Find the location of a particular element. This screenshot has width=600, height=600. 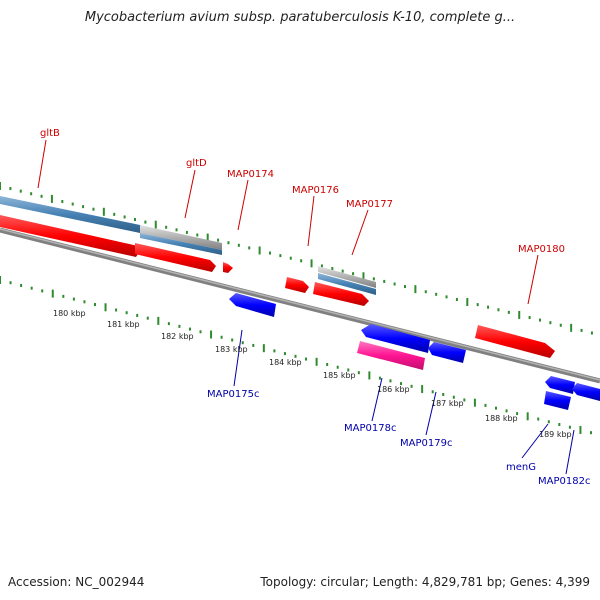

reverse-gene-arrow-MAP0175c is located at coordinates (252, 305).